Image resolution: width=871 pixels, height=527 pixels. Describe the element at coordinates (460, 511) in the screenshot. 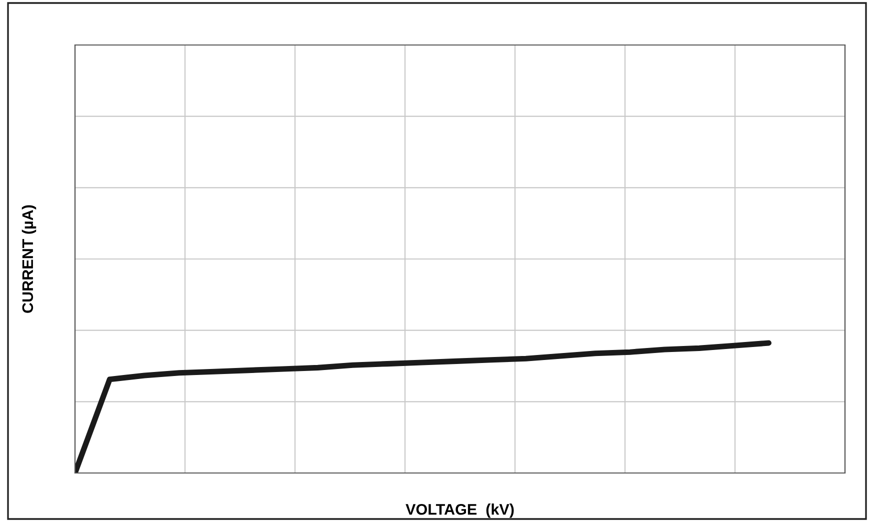

I see `x-axis-title: VOLTAGE (kV)` at that location.